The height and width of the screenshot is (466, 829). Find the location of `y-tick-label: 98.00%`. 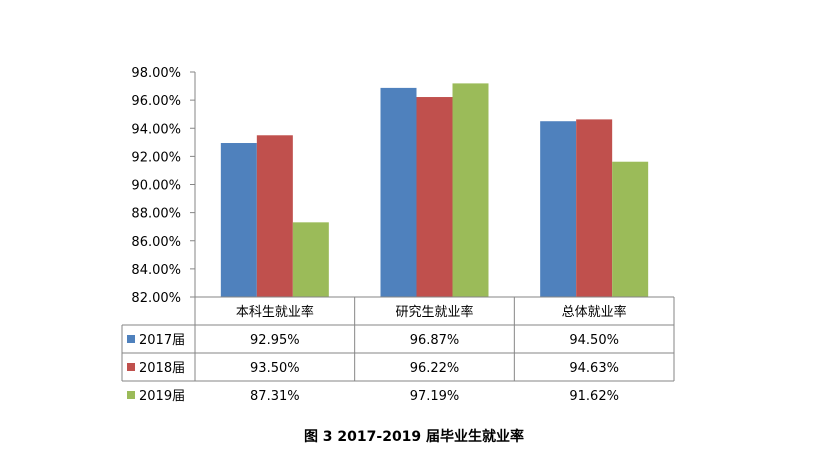

y-tick-label: 98.00% is located at coordinates (156, 73).